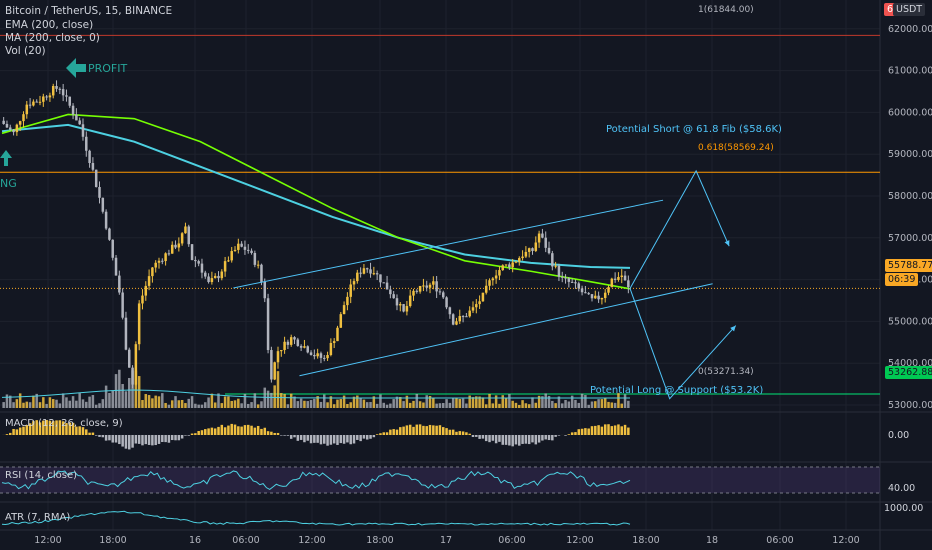 The image size is (932, 550). I want to click on volume-ma-line, so click(315, 394).